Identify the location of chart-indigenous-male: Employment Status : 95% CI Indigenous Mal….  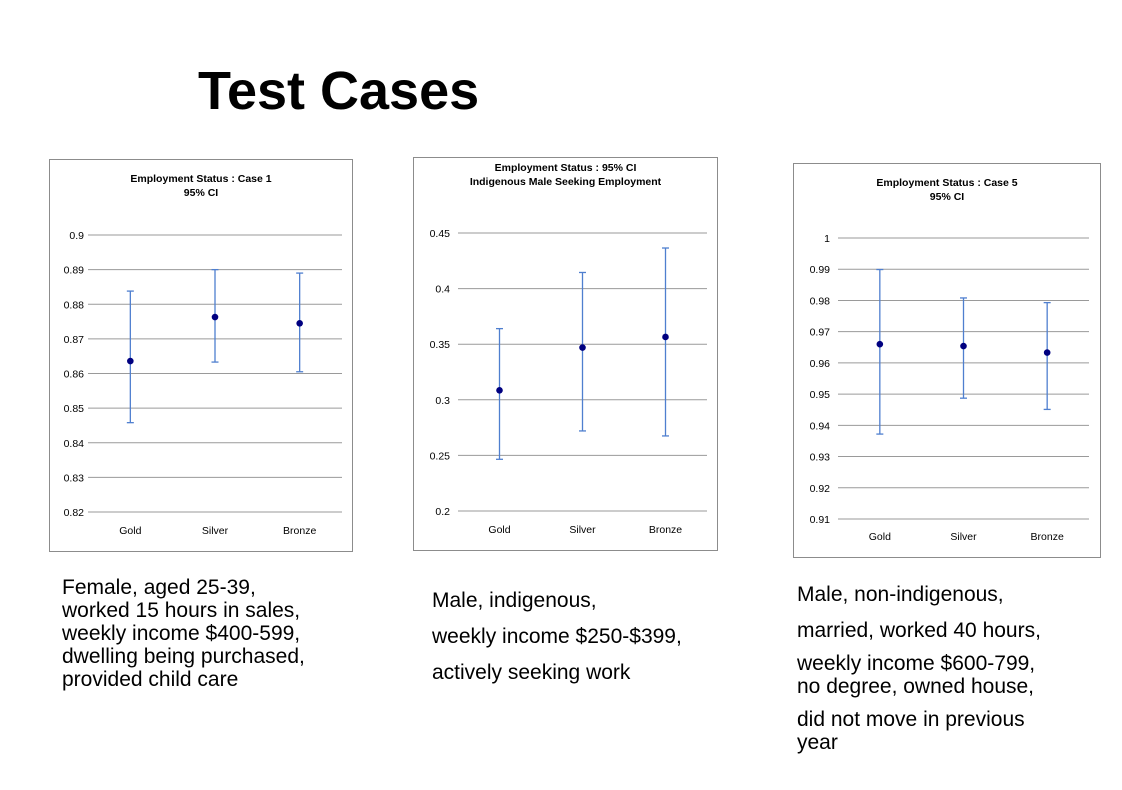
(565, 354).